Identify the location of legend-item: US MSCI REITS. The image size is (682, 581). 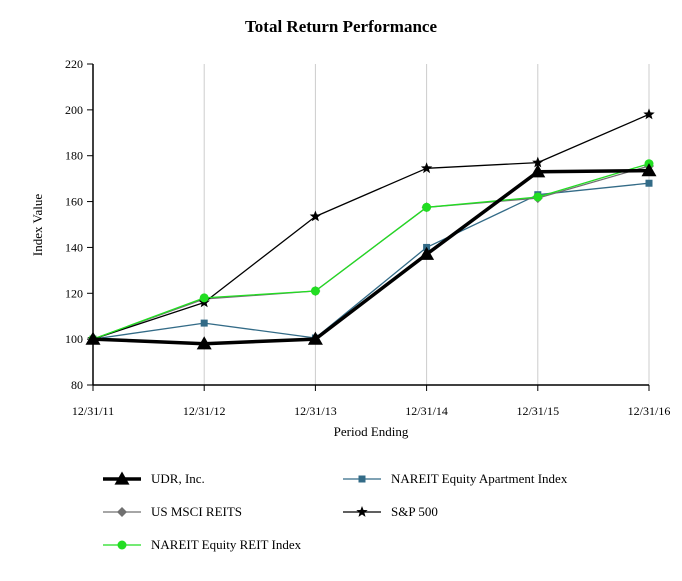
(172, 511).